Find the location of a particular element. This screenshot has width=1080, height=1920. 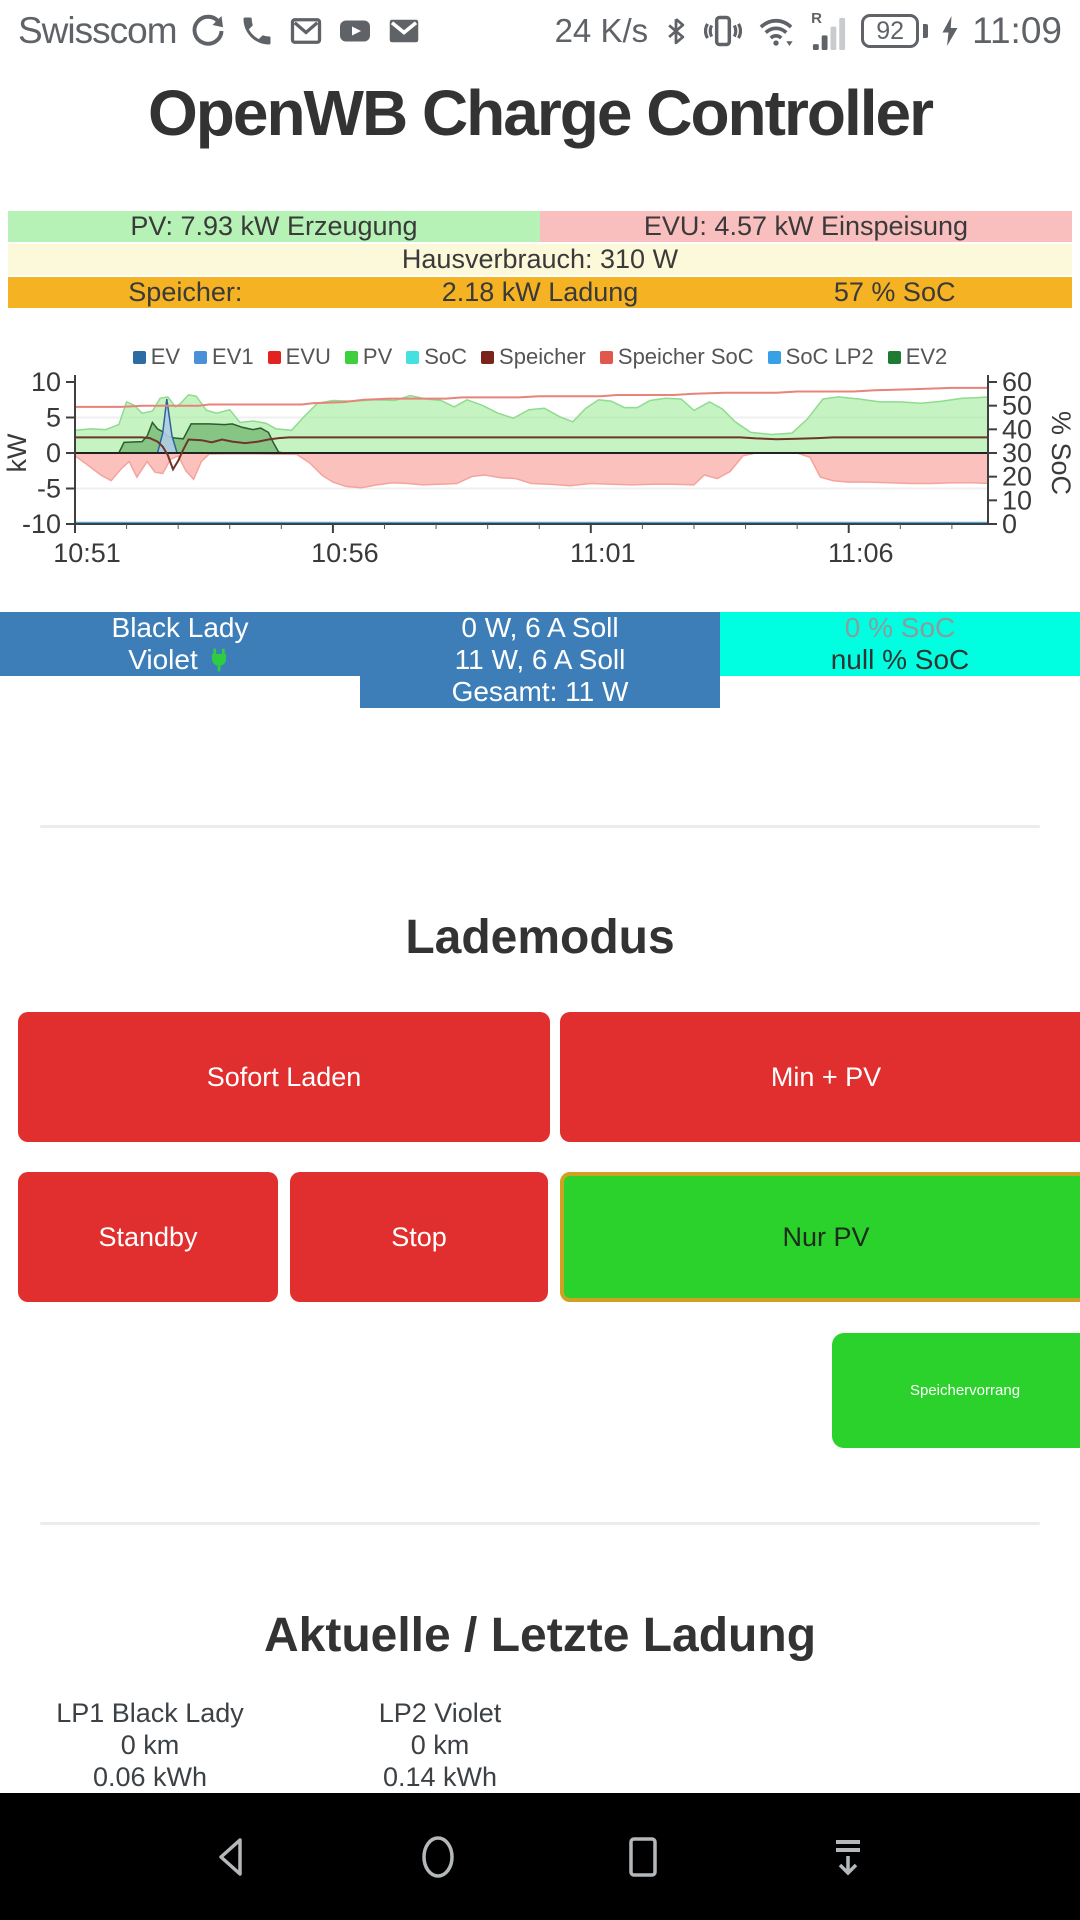

legend-label: SoC is located at coordinates (446, 356).